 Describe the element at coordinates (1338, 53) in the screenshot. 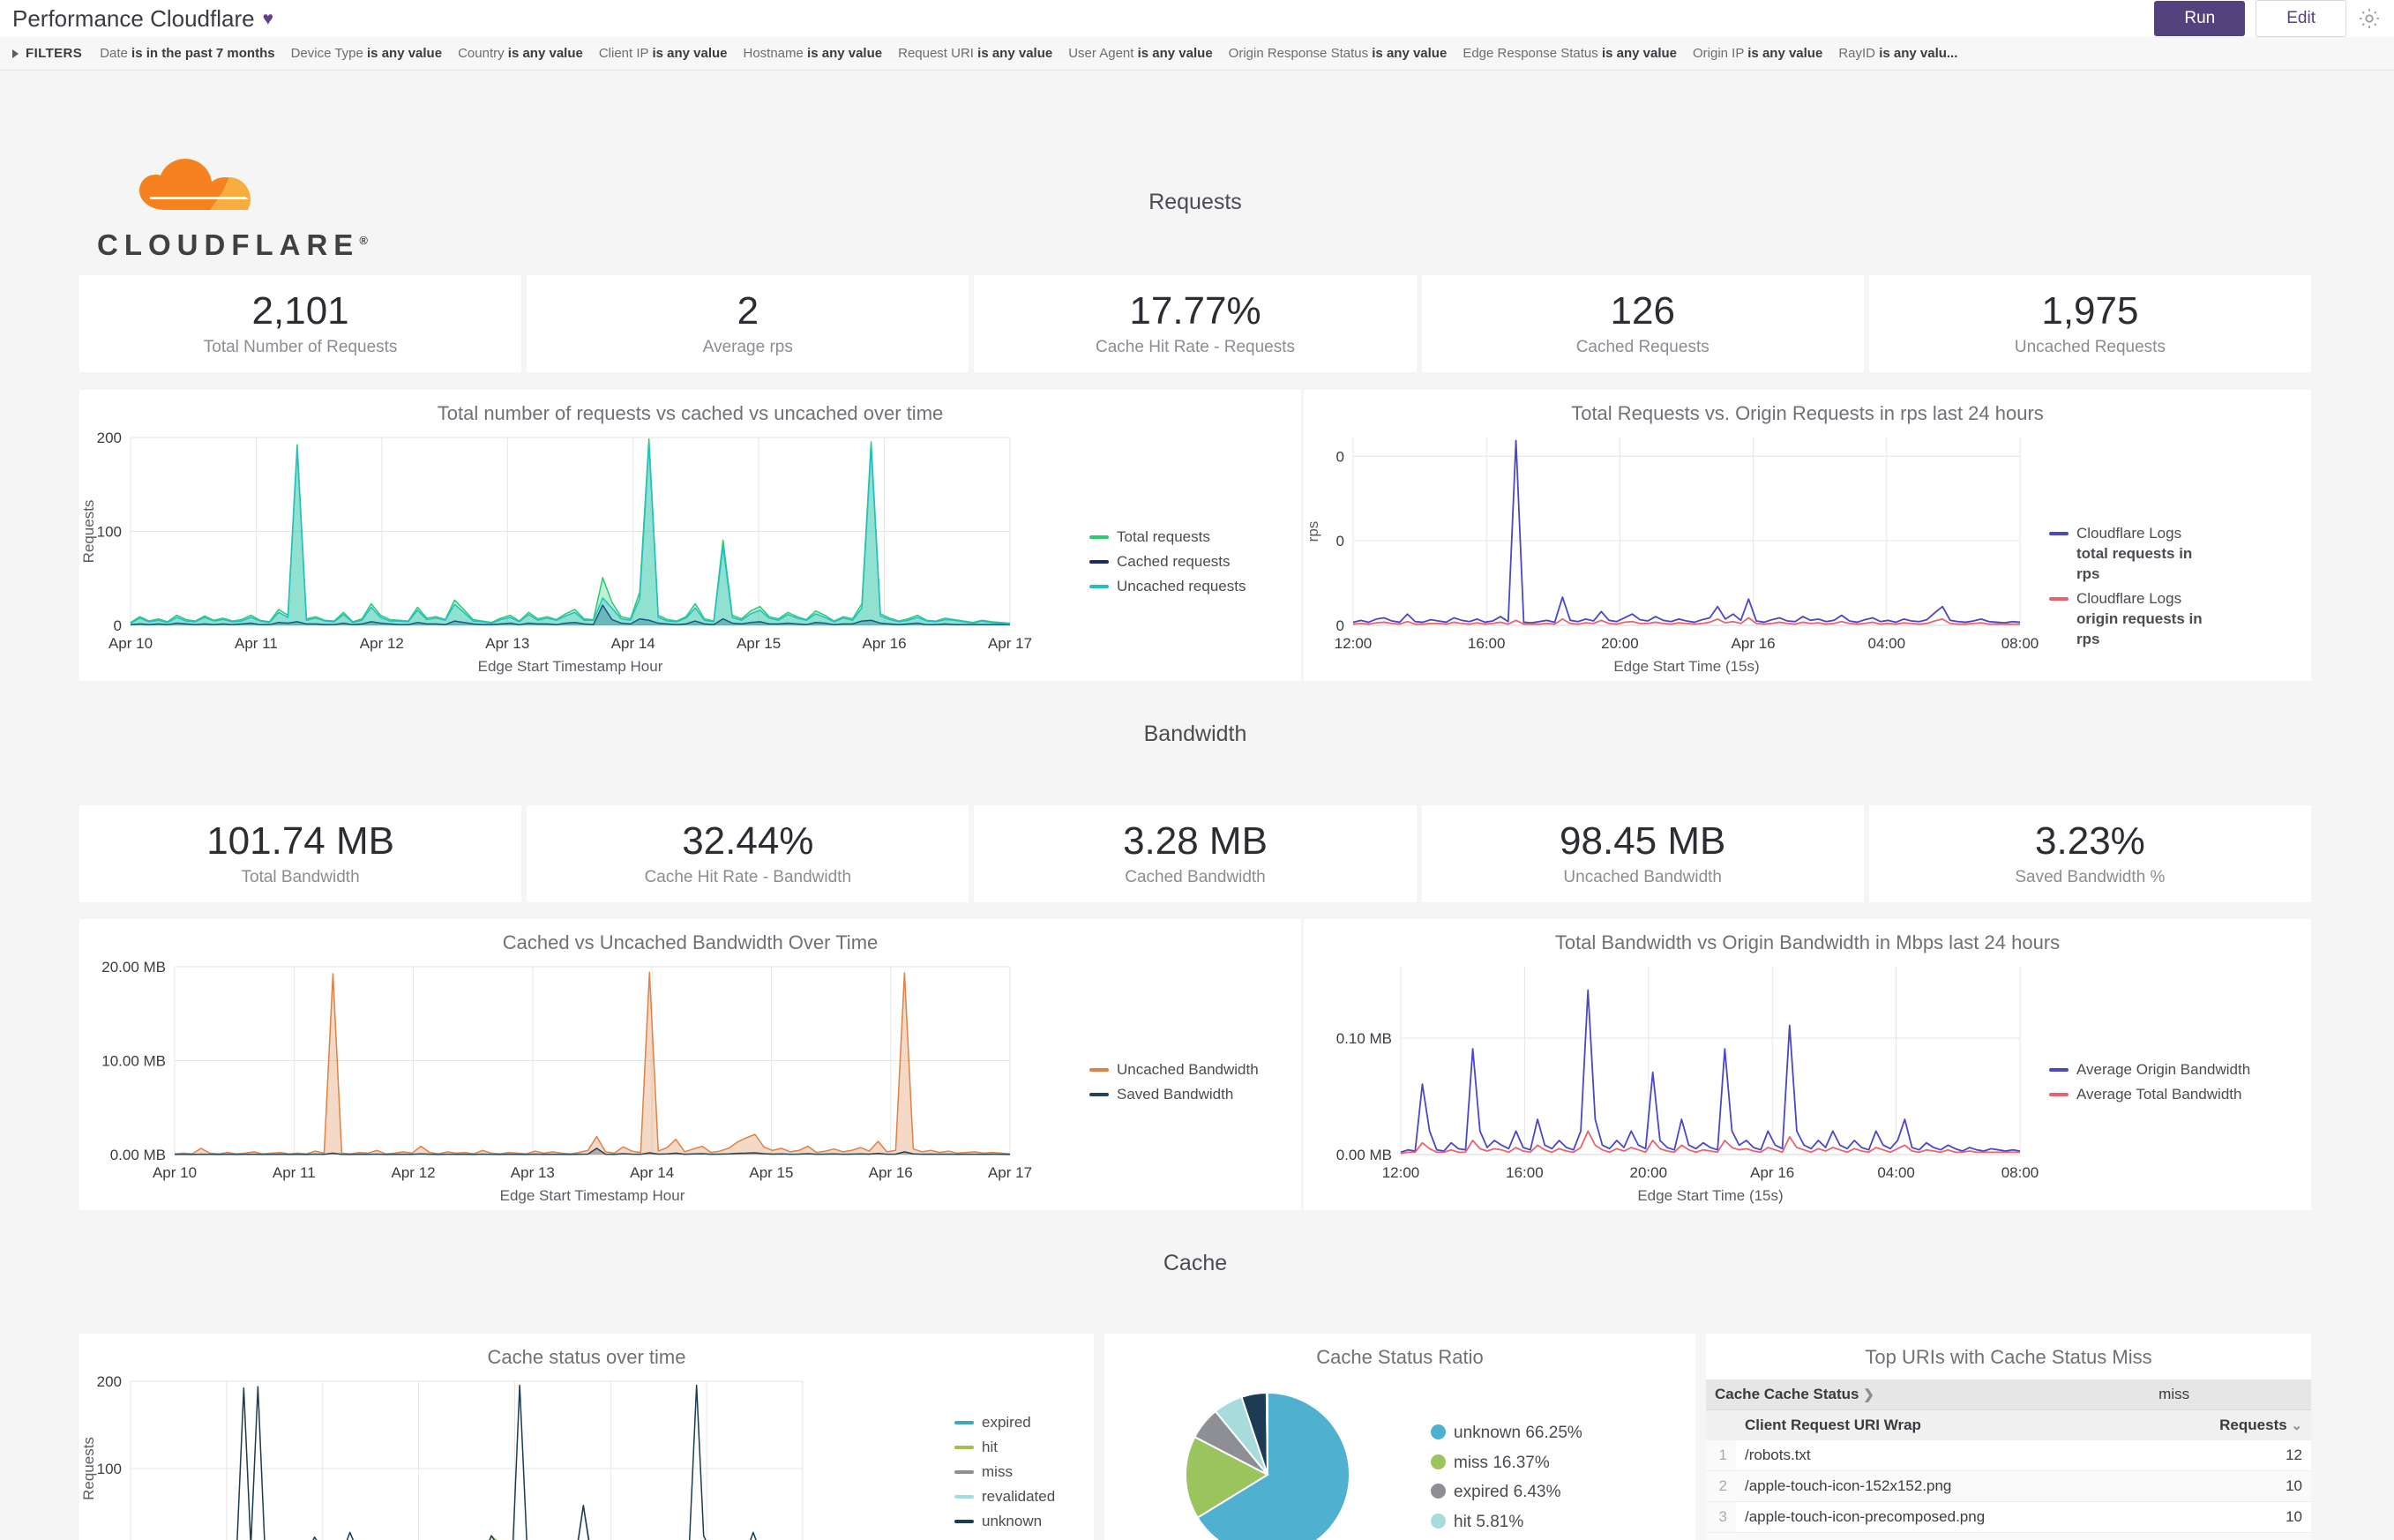

I see `filter-origin-response-status: Origin Response Status is any value` at that location.